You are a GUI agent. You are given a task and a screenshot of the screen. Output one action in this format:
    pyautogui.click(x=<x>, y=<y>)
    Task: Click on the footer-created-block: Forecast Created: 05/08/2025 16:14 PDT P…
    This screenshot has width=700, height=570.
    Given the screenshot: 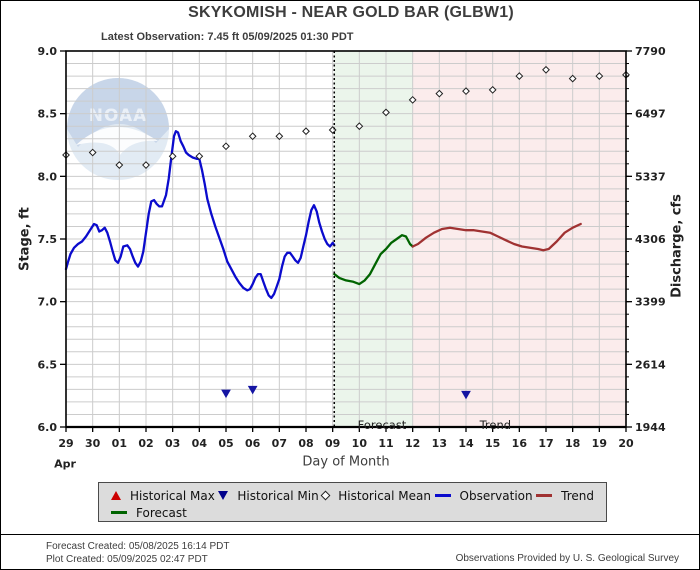 What is the action you would take?
    pyautogui.click(x=137, y=553)
    